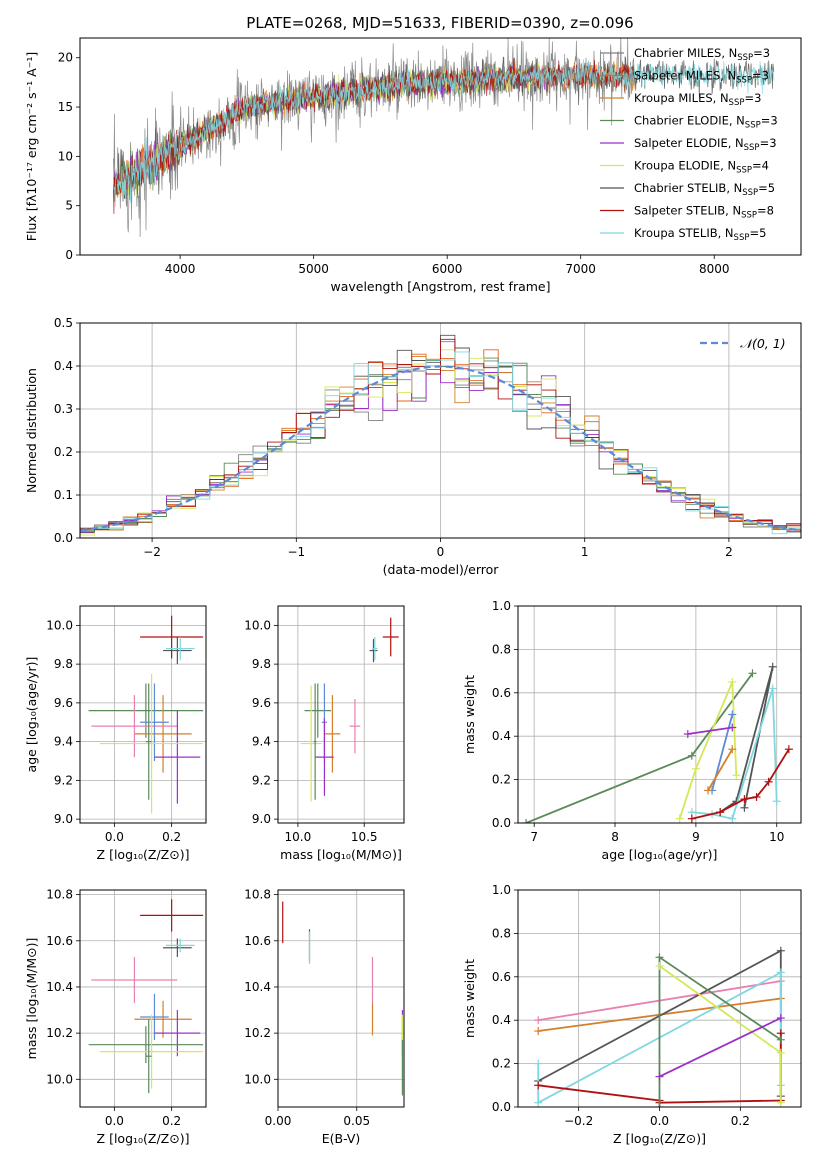  What do you see at coordinates (152, 552) in the screenshot?
I see `x-tick-label: −2` at bounding box center [152, 552].